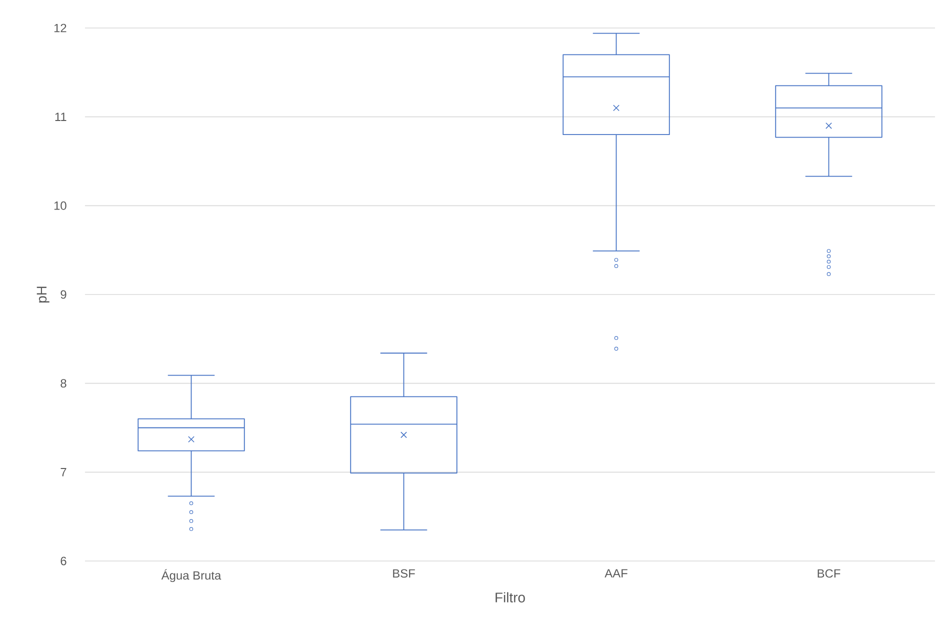  Describe the element at coordinates (60, 205) in the screenshot. I see `y-tick-label: 10` at that location.